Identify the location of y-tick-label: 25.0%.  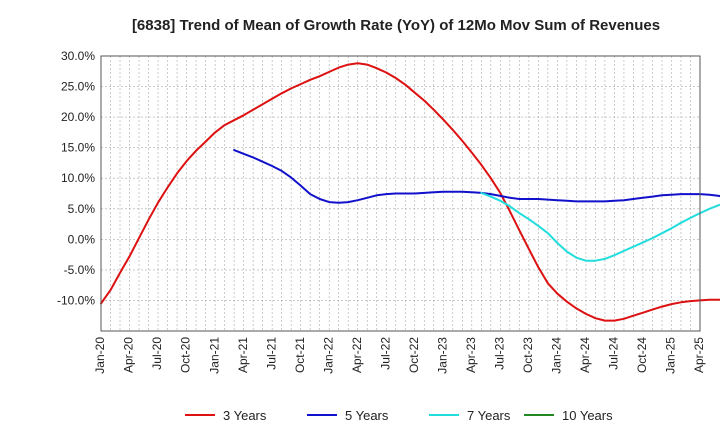
(78, 87).